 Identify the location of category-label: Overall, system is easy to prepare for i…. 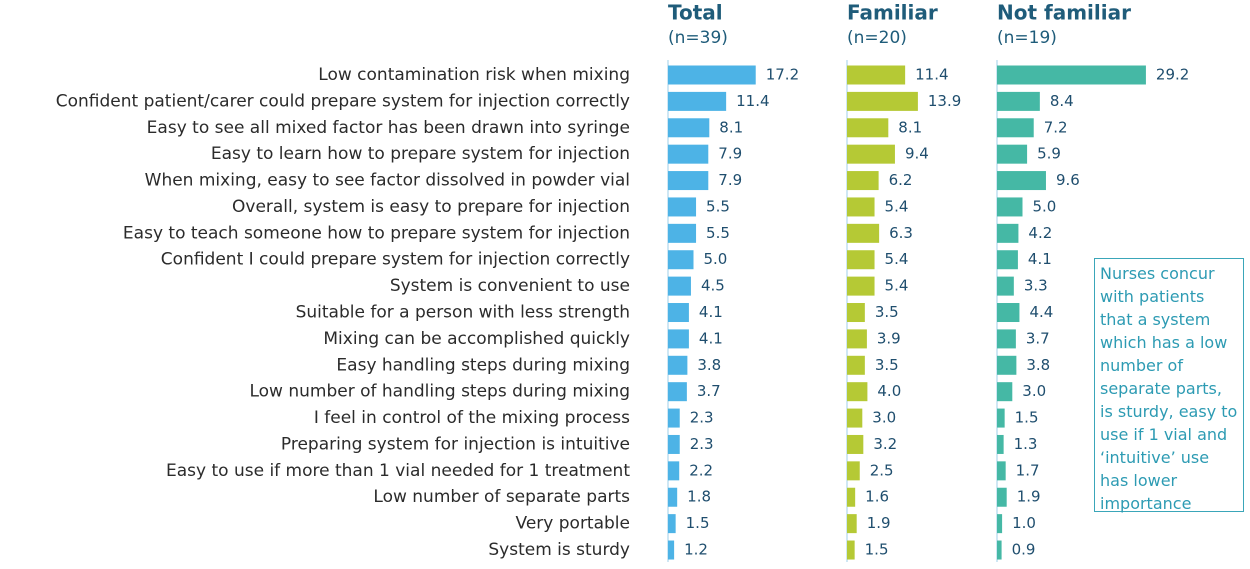
(431, 207).